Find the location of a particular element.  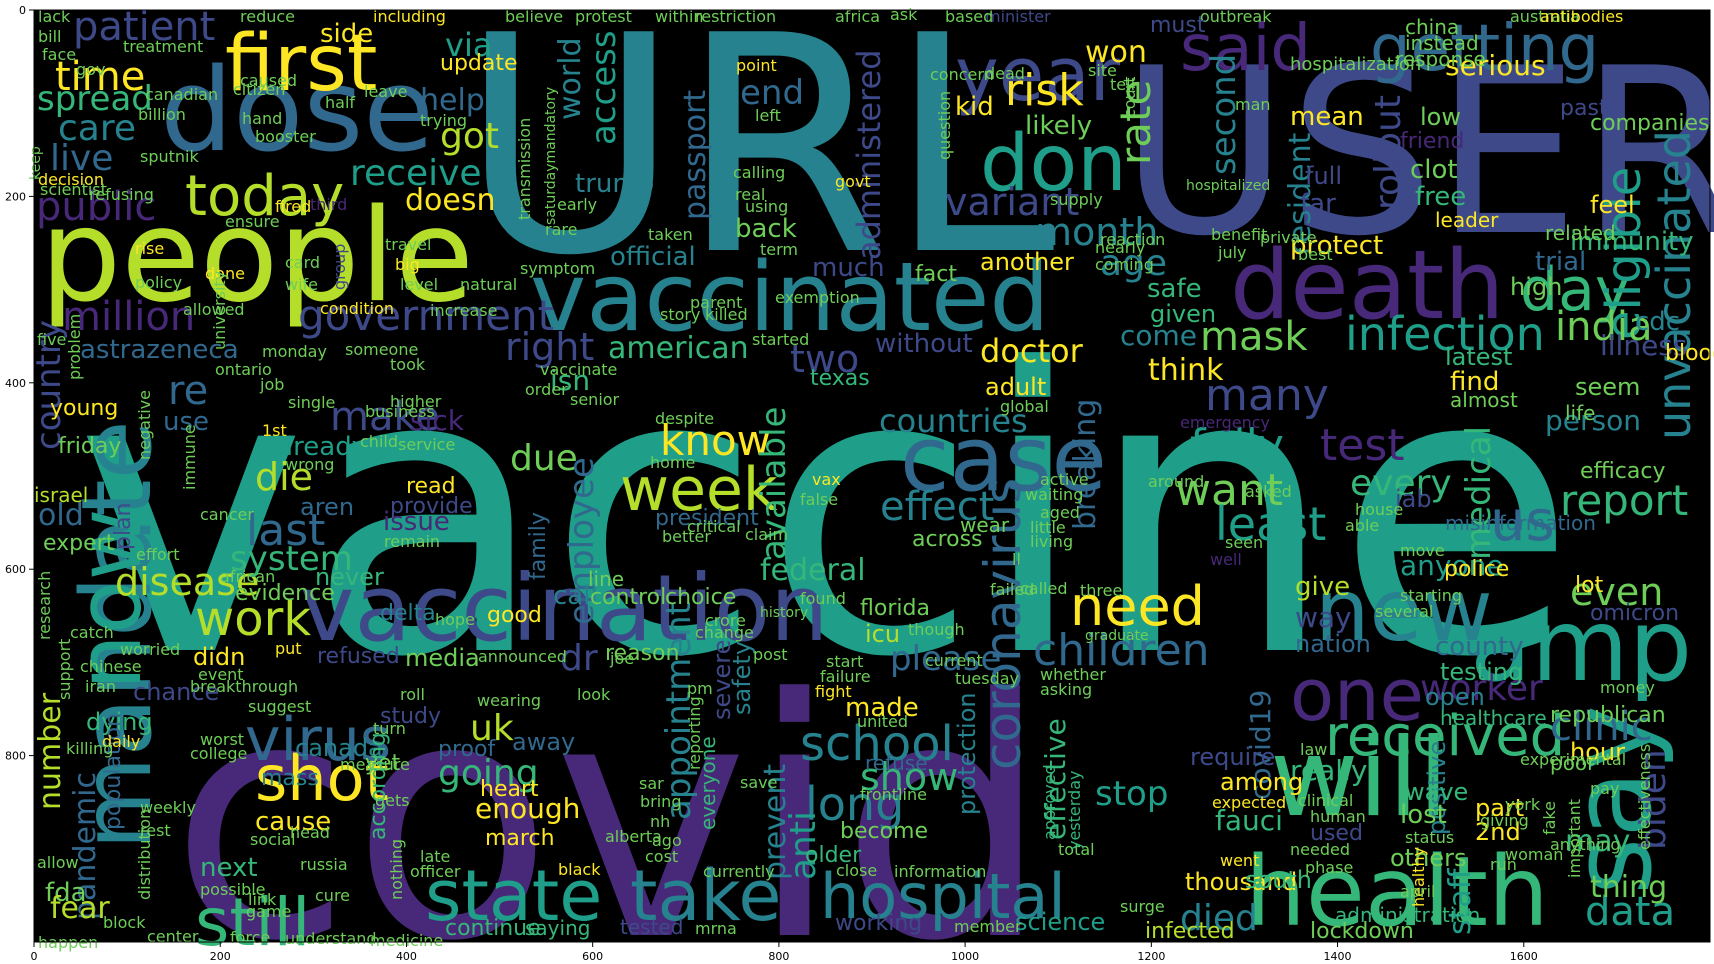

word-mandate: mandate is located at coordinates (117, 635).